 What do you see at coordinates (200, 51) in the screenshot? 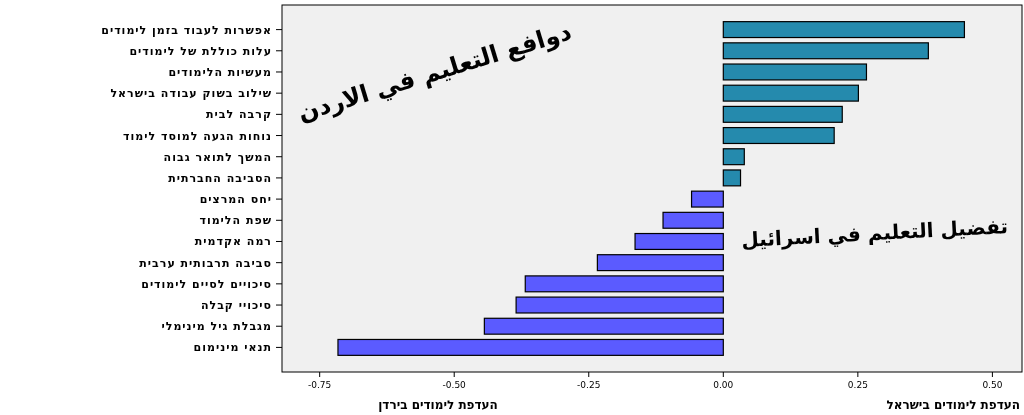
I see `y-tick-label: עלות כוללת של לימודים` at bounding box center [200, 51].